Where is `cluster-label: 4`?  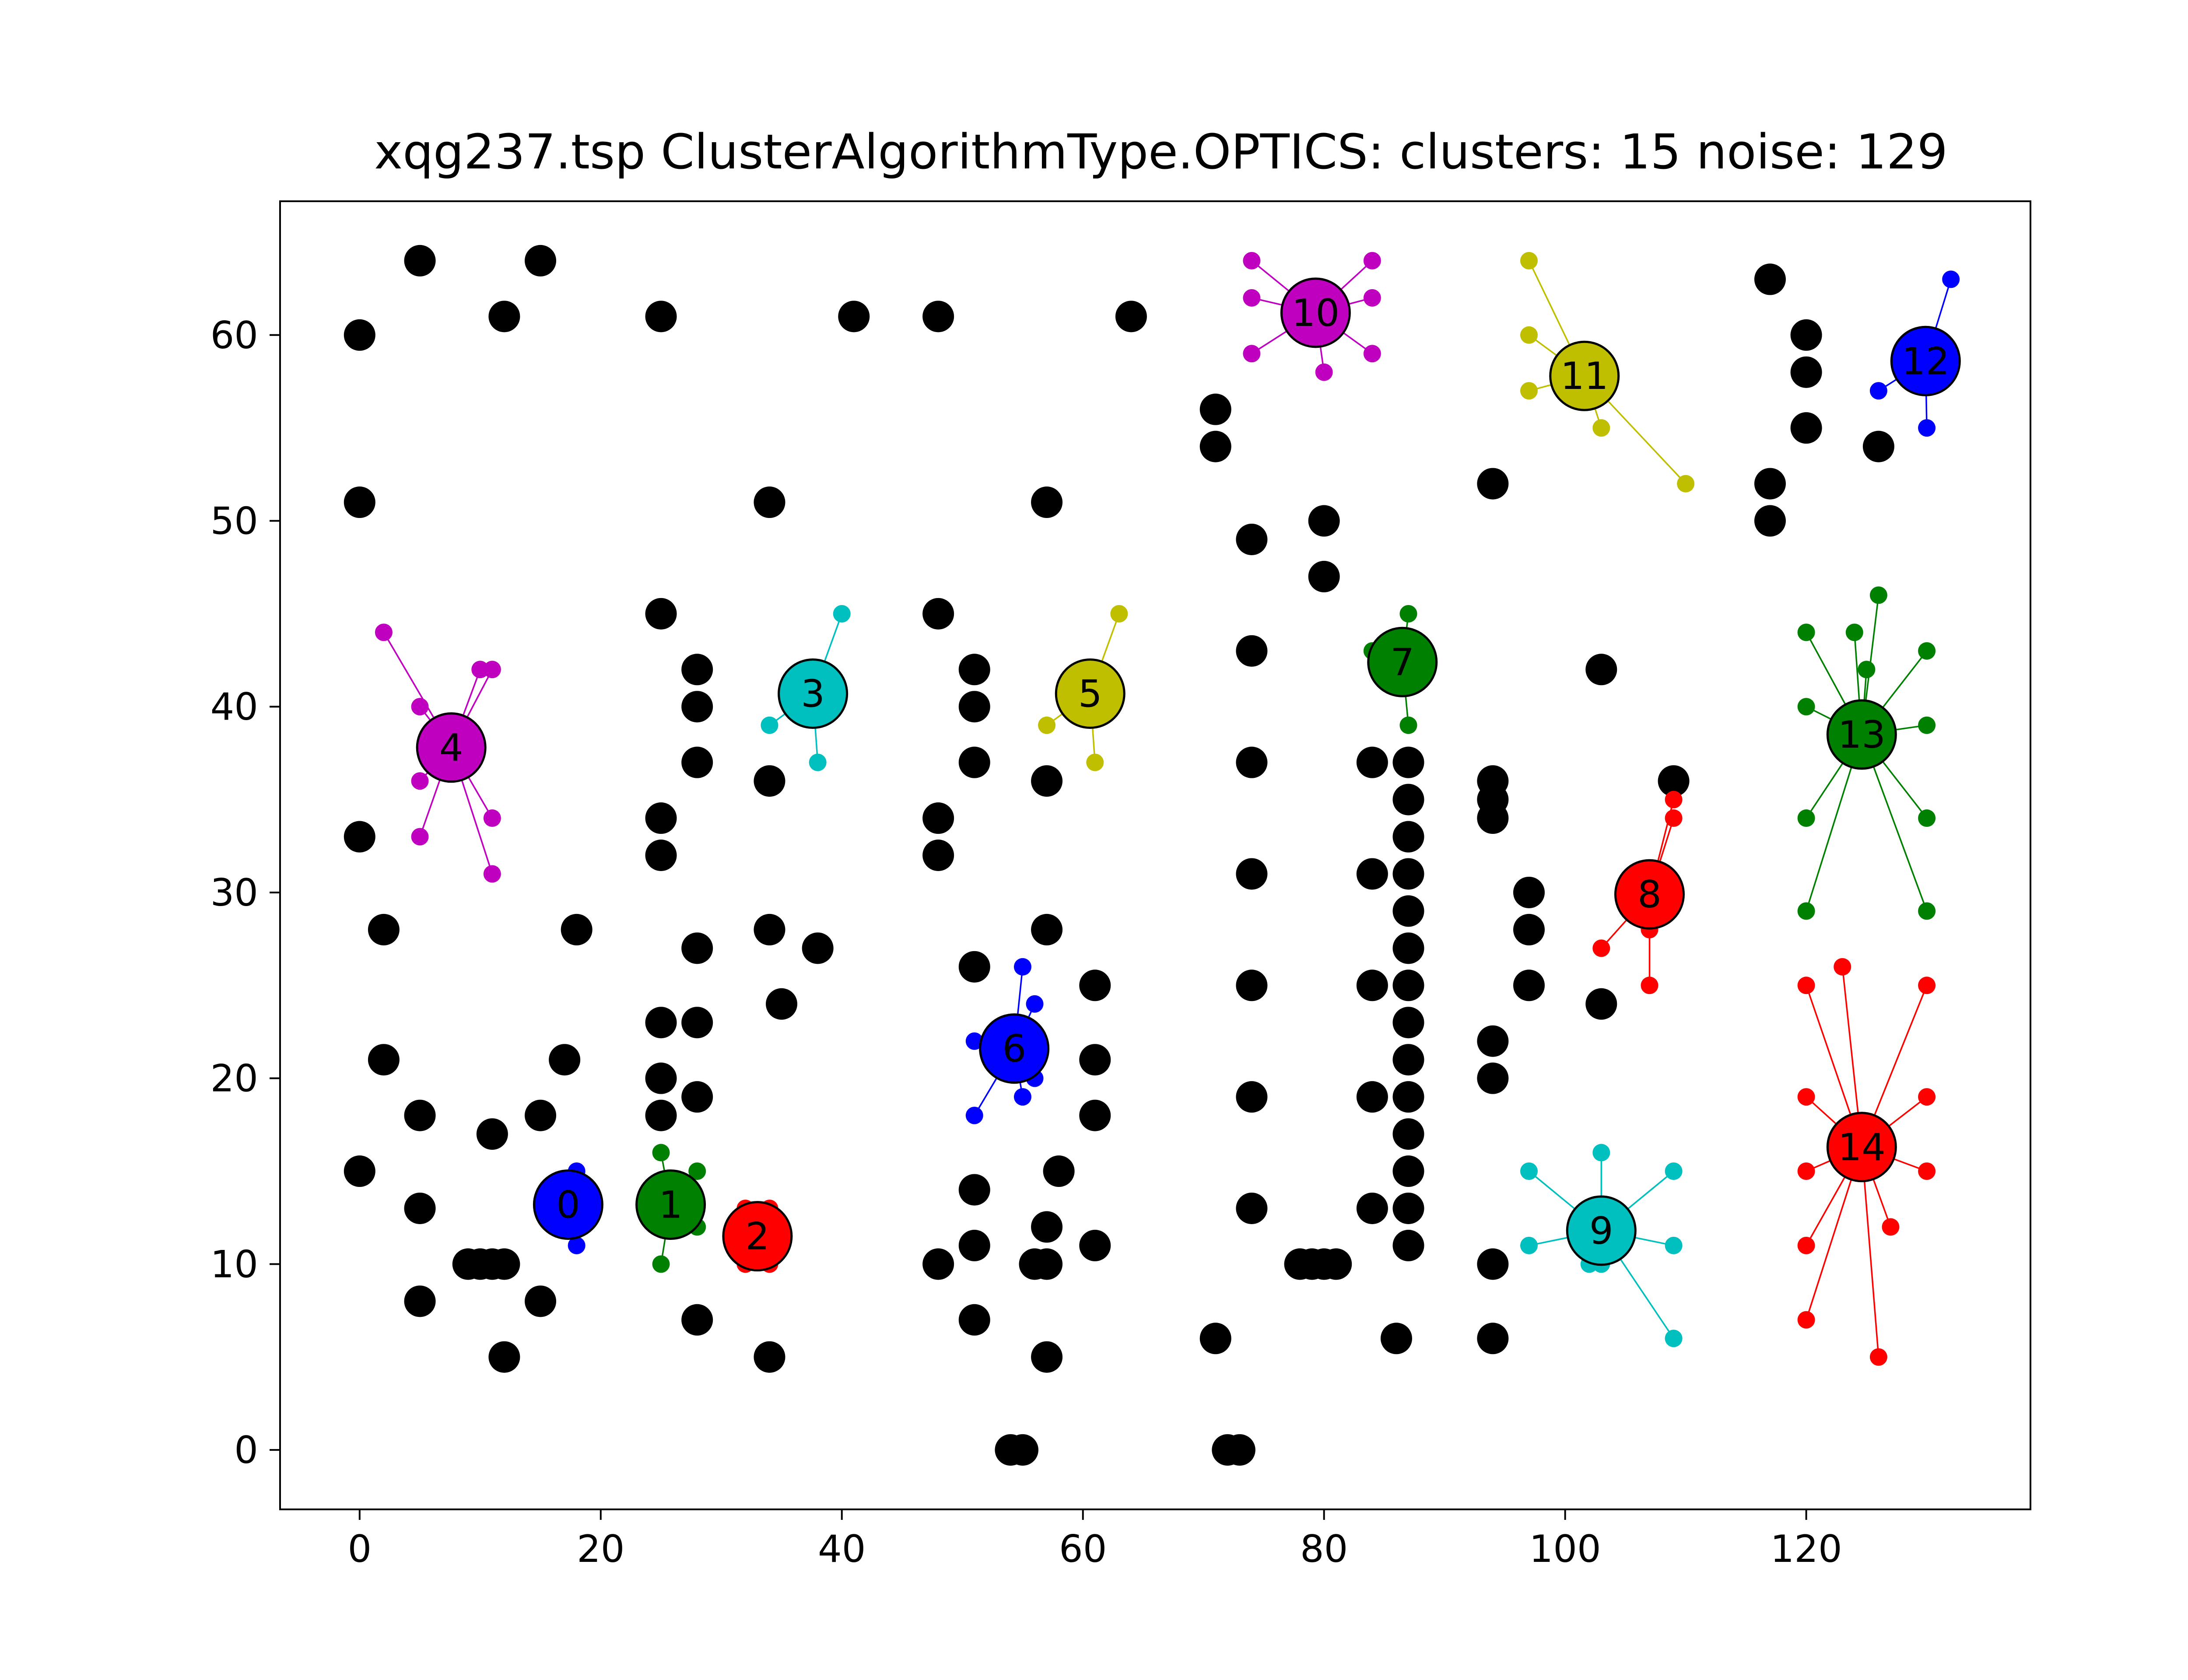 cluster-label: 4 is located at coordinates (451, 748).